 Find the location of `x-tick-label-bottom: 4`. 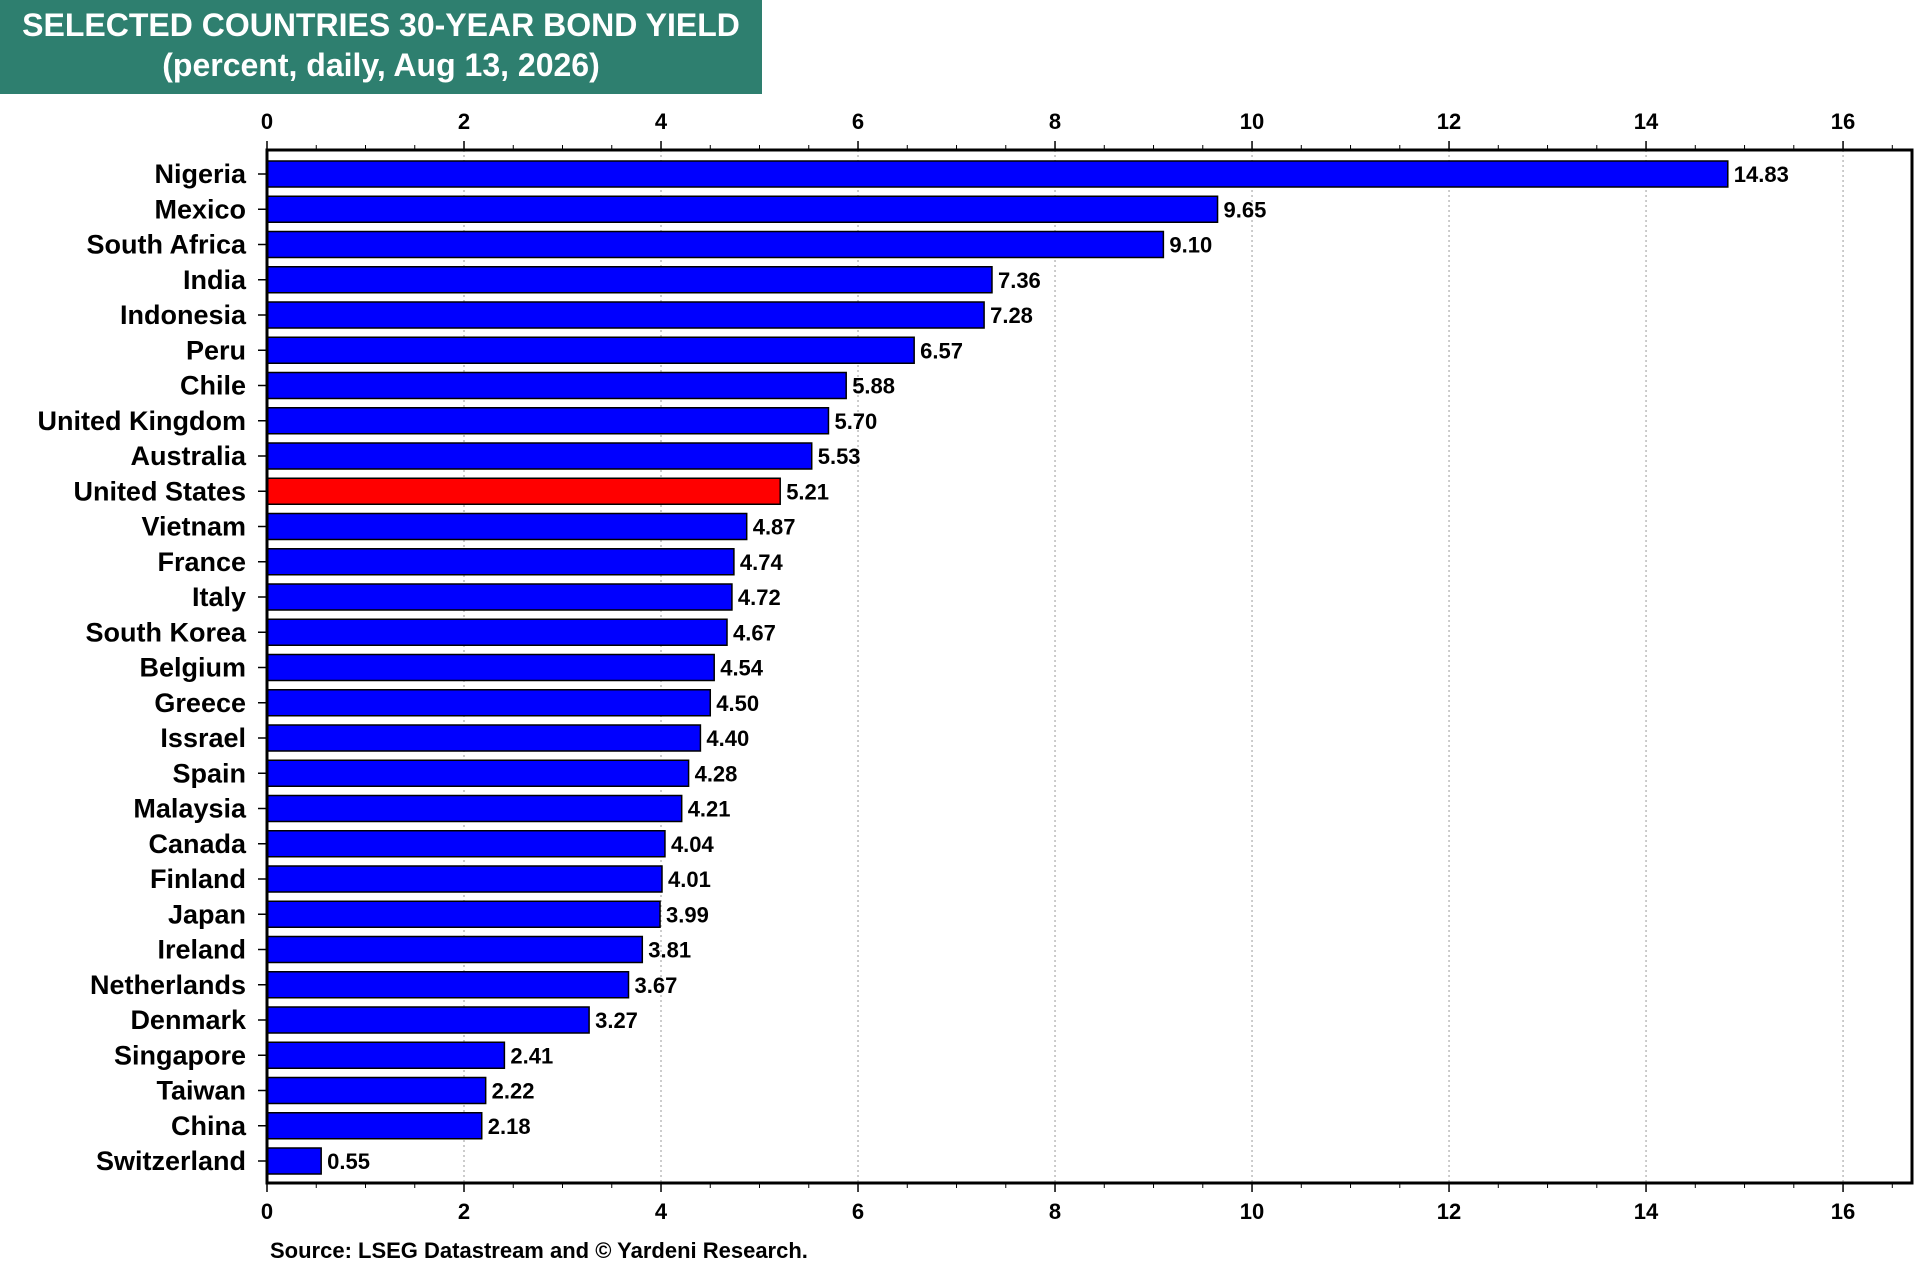

x-tick-label-bottom: 4 is located at coordinates (661, 1211).